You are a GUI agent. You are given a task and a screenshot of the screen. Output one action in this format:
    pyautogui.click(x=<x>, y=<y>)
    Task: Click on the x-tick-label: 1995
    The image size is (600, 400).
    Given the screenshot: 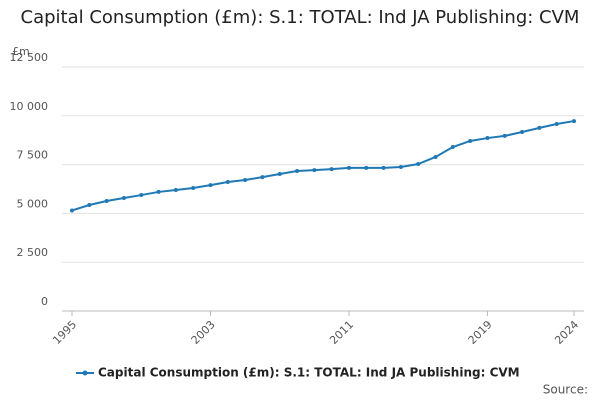 What is the action you would take?
    pyautogui.click(x=64, y=332)
    